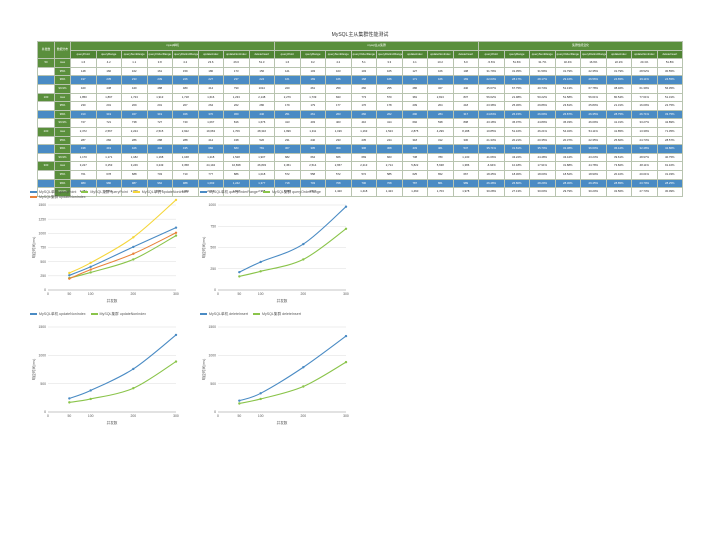 This screenshot has height=552, width=720. What do you see at coordinates (542, 131) in the screenshot?
I see `table-cell: 46.21%` at bounding box center [542, 131].